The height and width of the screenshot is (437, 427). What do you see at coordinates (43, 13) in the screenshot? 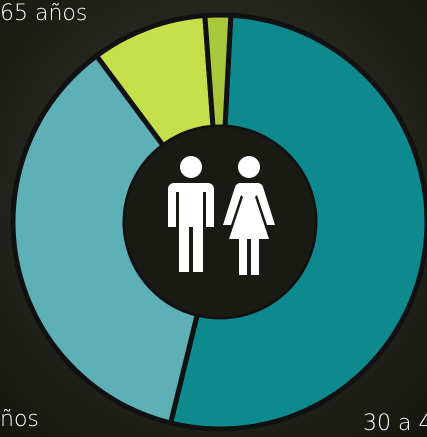
I see `slice-label: 65 años` at bounding box center [43, 13].